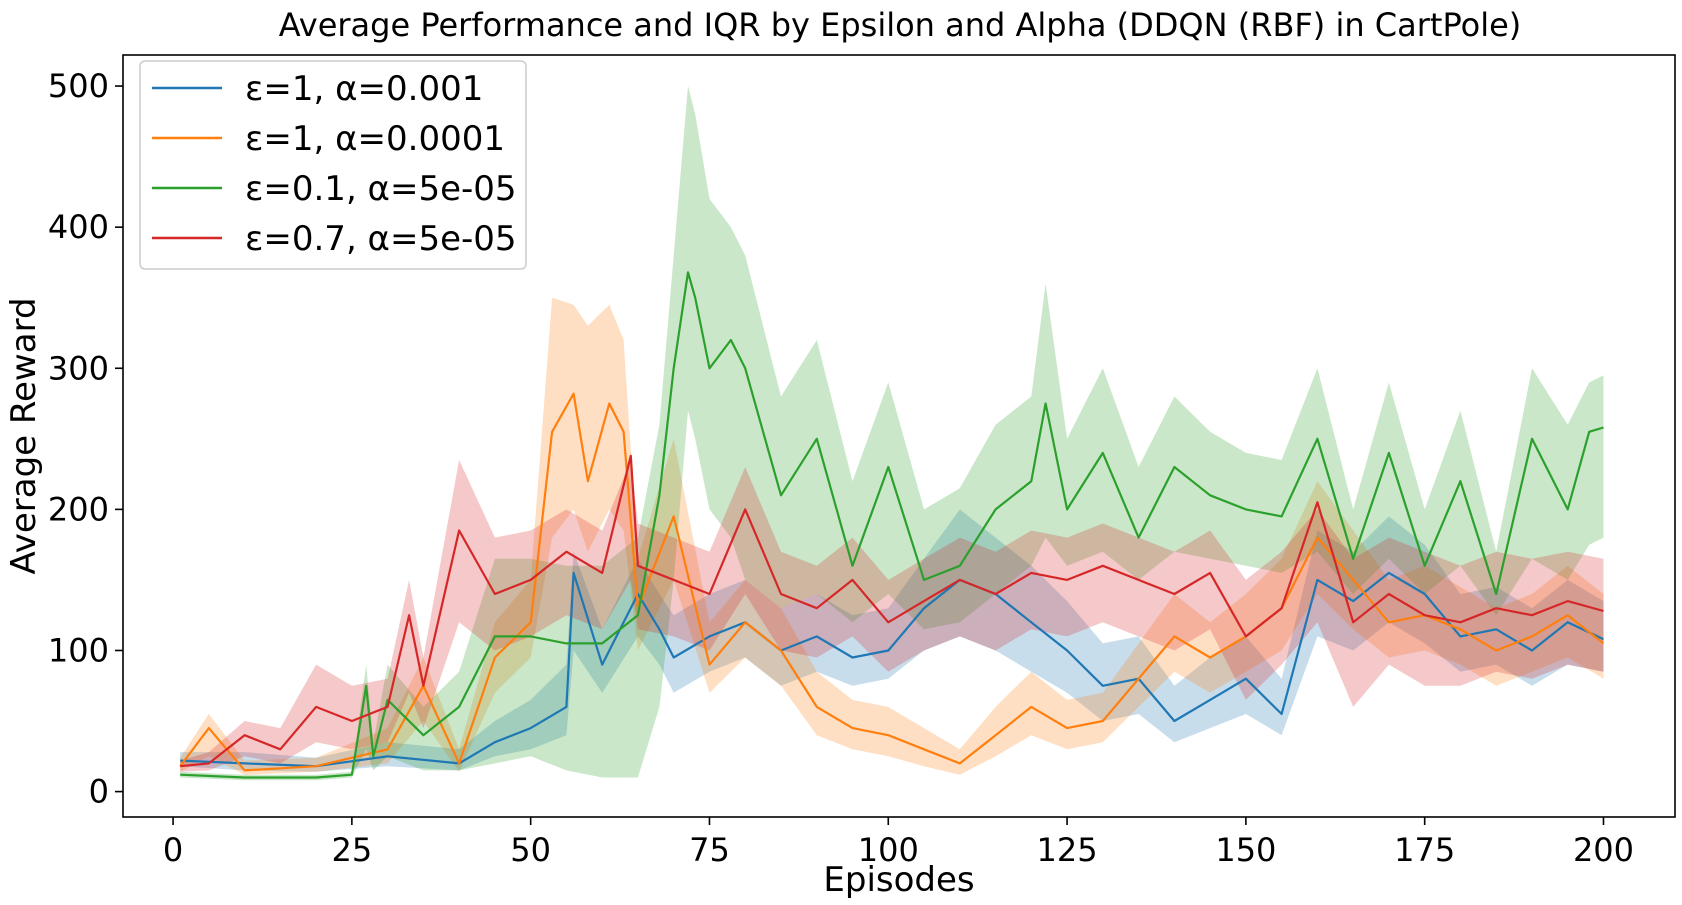 Image resolution: width=1682 pixels, height=905 pixels. What do you see at coordinates (530, 850) in the screenshot?
I see `x-tick-label: 50` at bounding box center [530, 850].